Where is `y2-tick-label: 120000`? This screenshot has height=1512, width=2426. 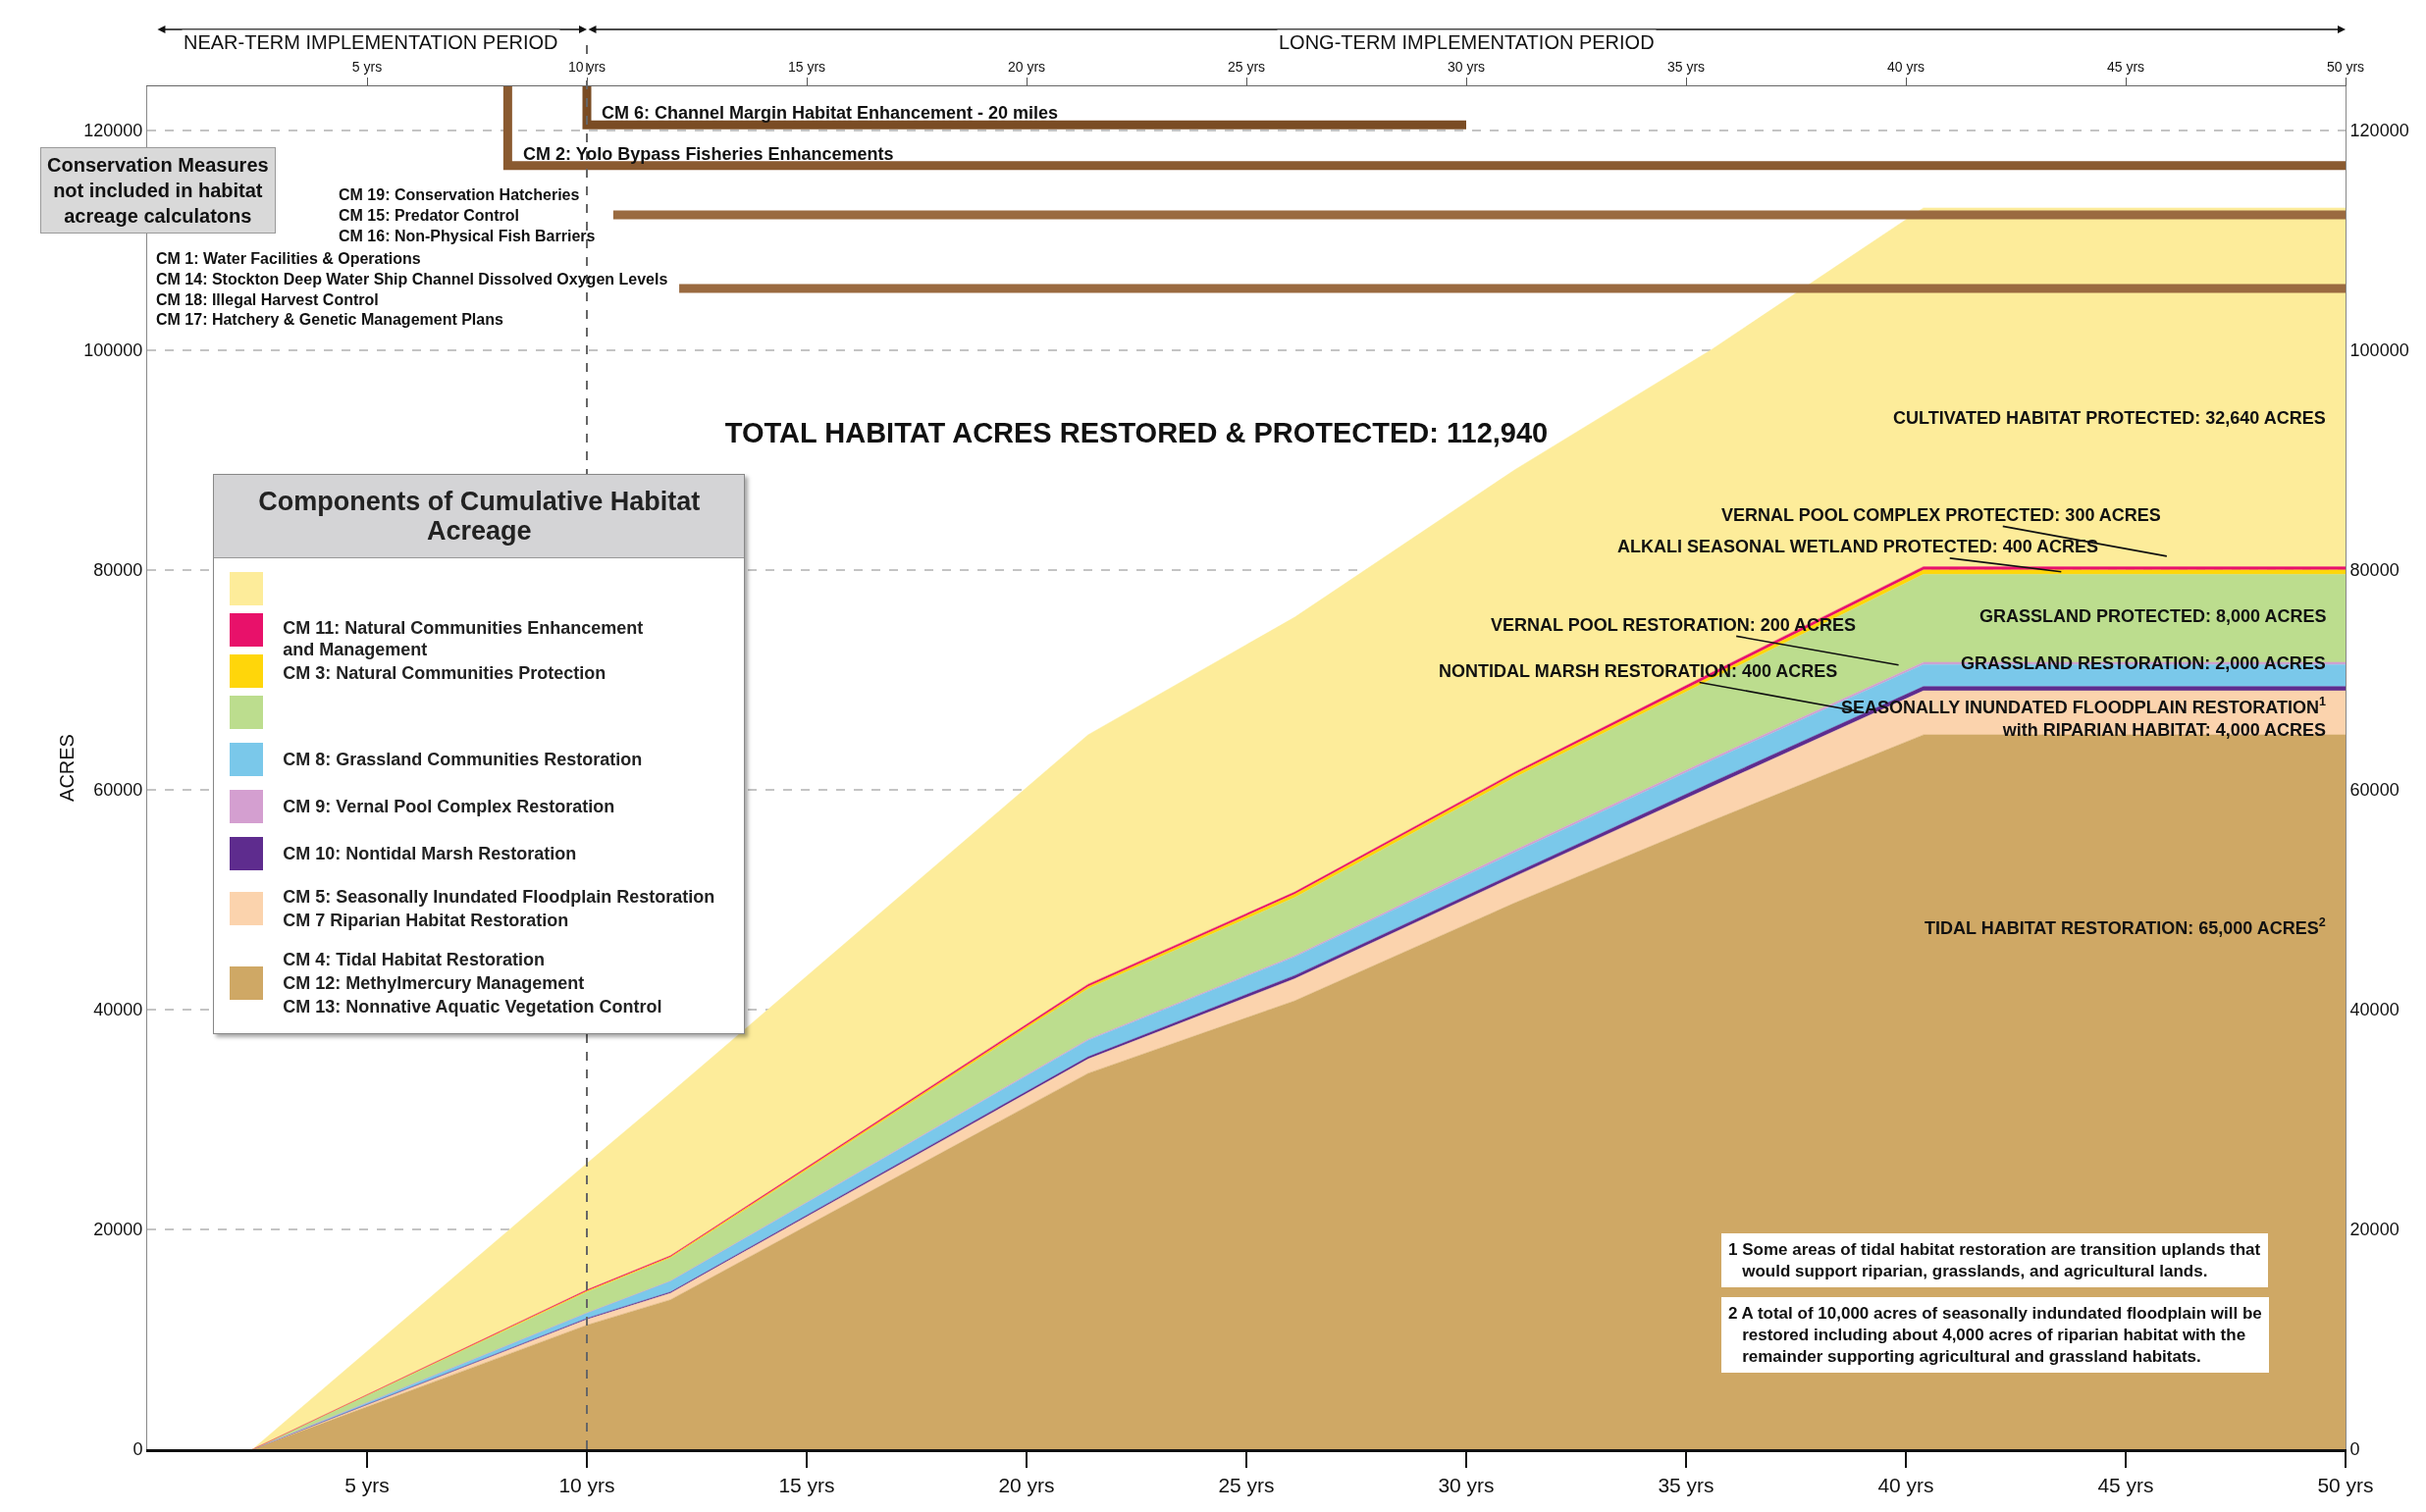 y2-tick-label: 120000 is located at coordinates (2379, 131).